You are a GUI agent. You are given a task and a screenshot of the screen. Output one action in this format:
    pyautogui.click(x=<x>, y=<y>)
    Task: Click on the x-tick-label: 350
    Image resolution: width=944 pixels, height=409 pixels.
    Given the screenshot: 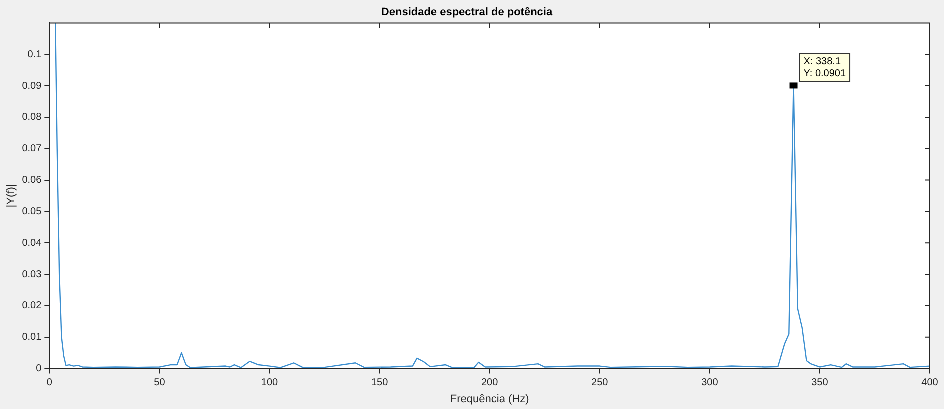 What is the action you would take?
    pyautogui.click(x=820, y=383)
    